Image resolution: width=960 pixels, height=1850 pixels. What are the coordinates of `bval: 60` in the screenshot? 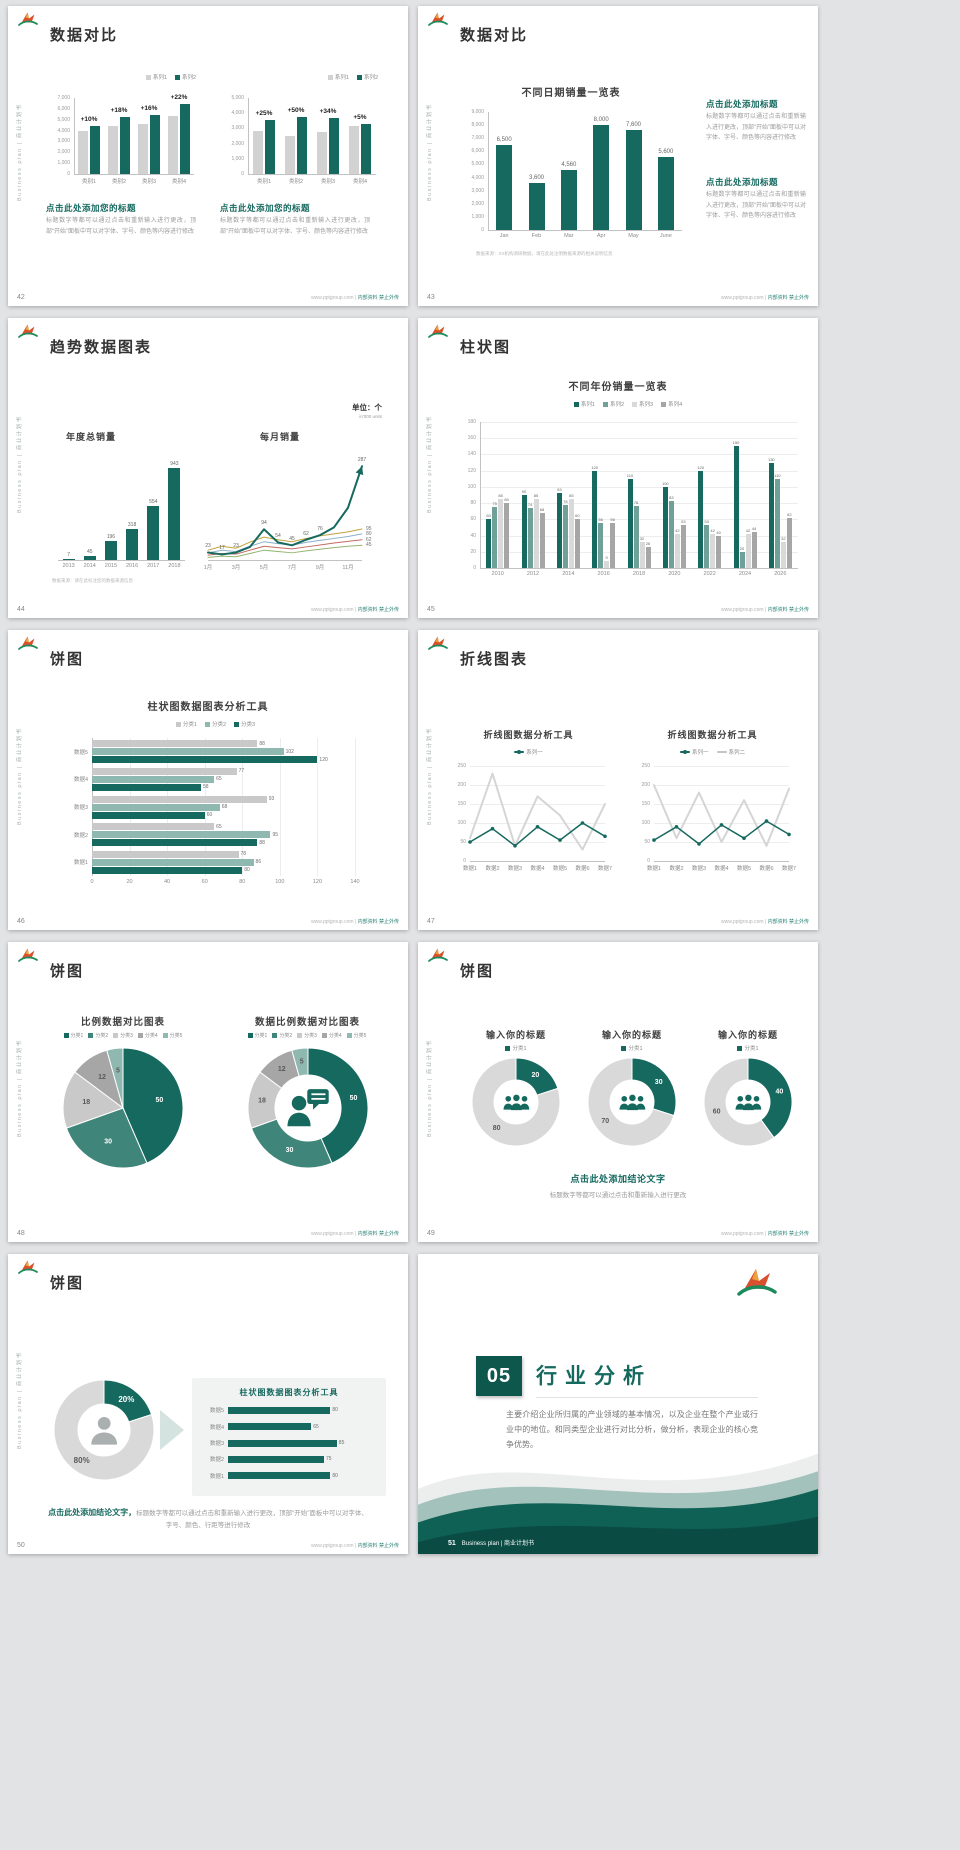 It's located at (488, 516).